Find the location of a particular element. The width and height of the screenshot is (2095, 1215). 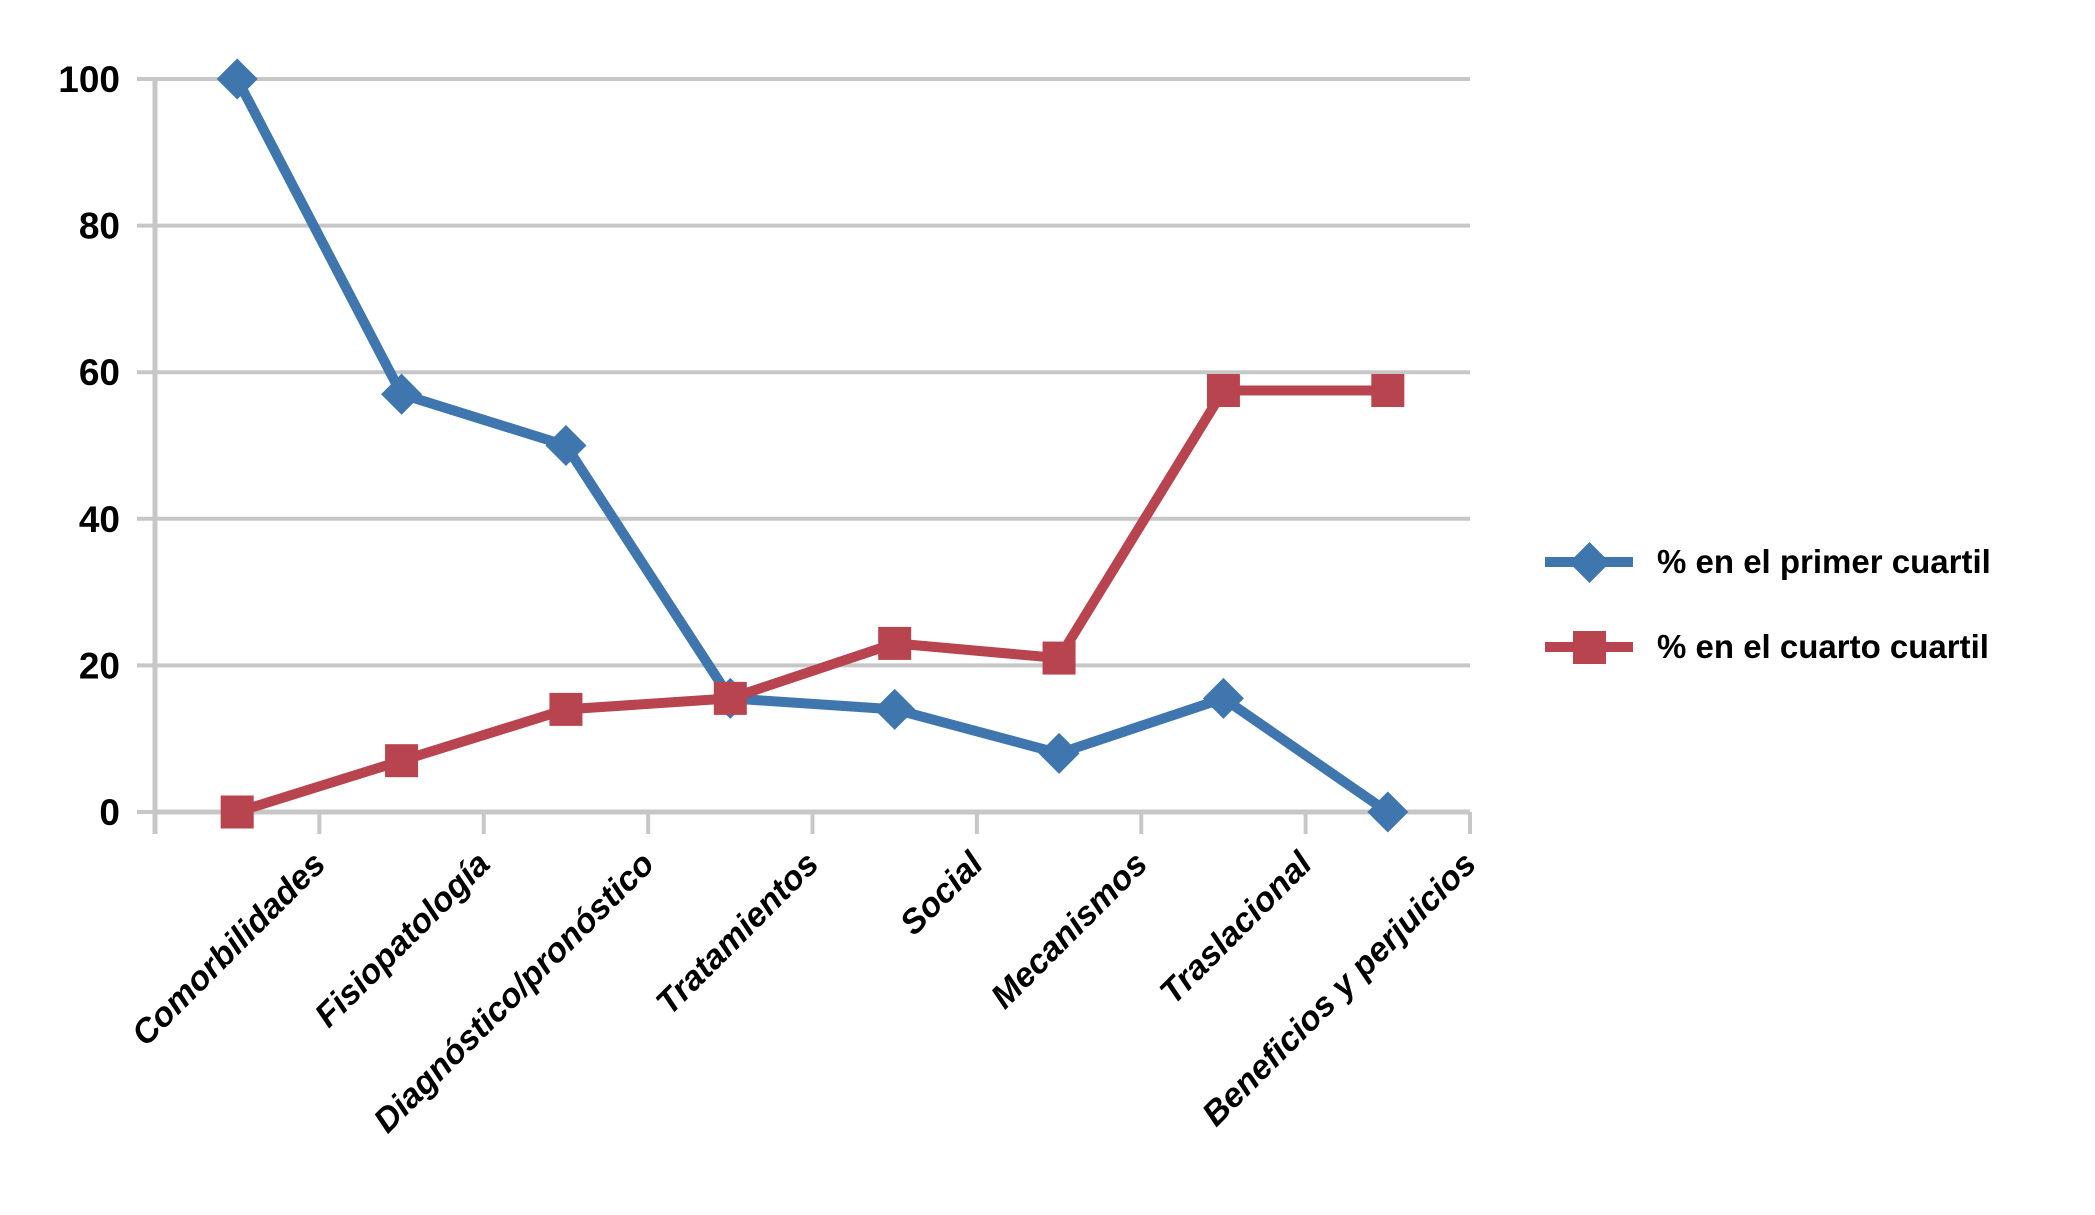

legend-diamond-marker is located at coordinates (1589, 562).